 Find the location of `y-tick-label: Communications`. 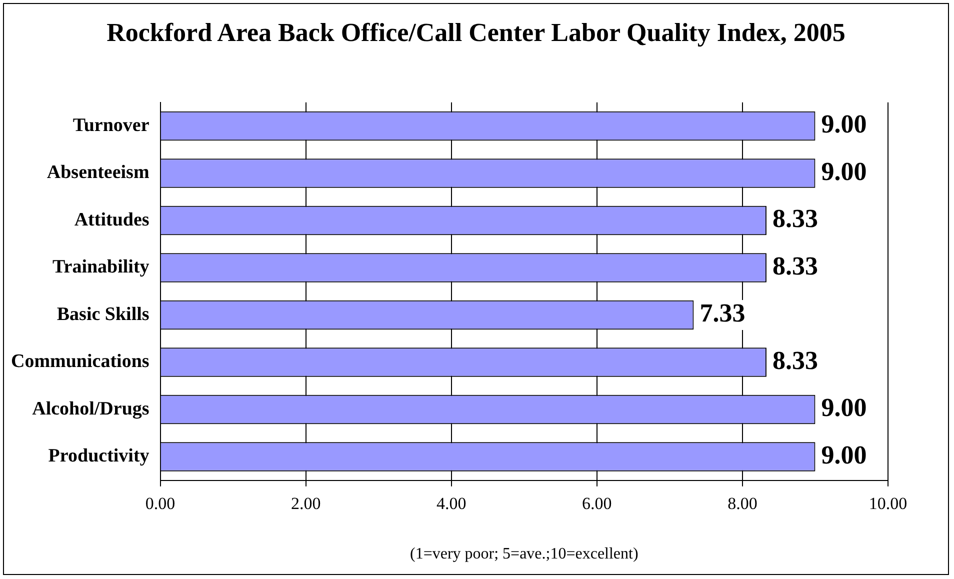

y-tick-label: Communications is located at coordinates (80, 361).